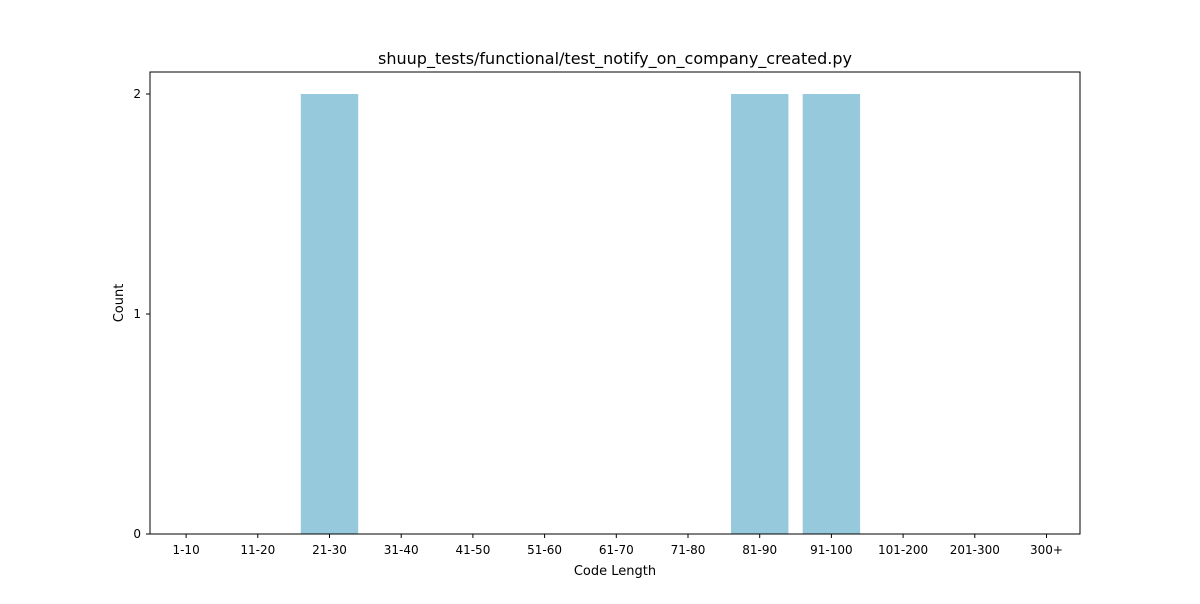 The image size is (1200, 604). What do you see at coordinates (759, 550) in the screenshot?
I see `x-tick-label: 81-90` at bounding box center [759, 550].